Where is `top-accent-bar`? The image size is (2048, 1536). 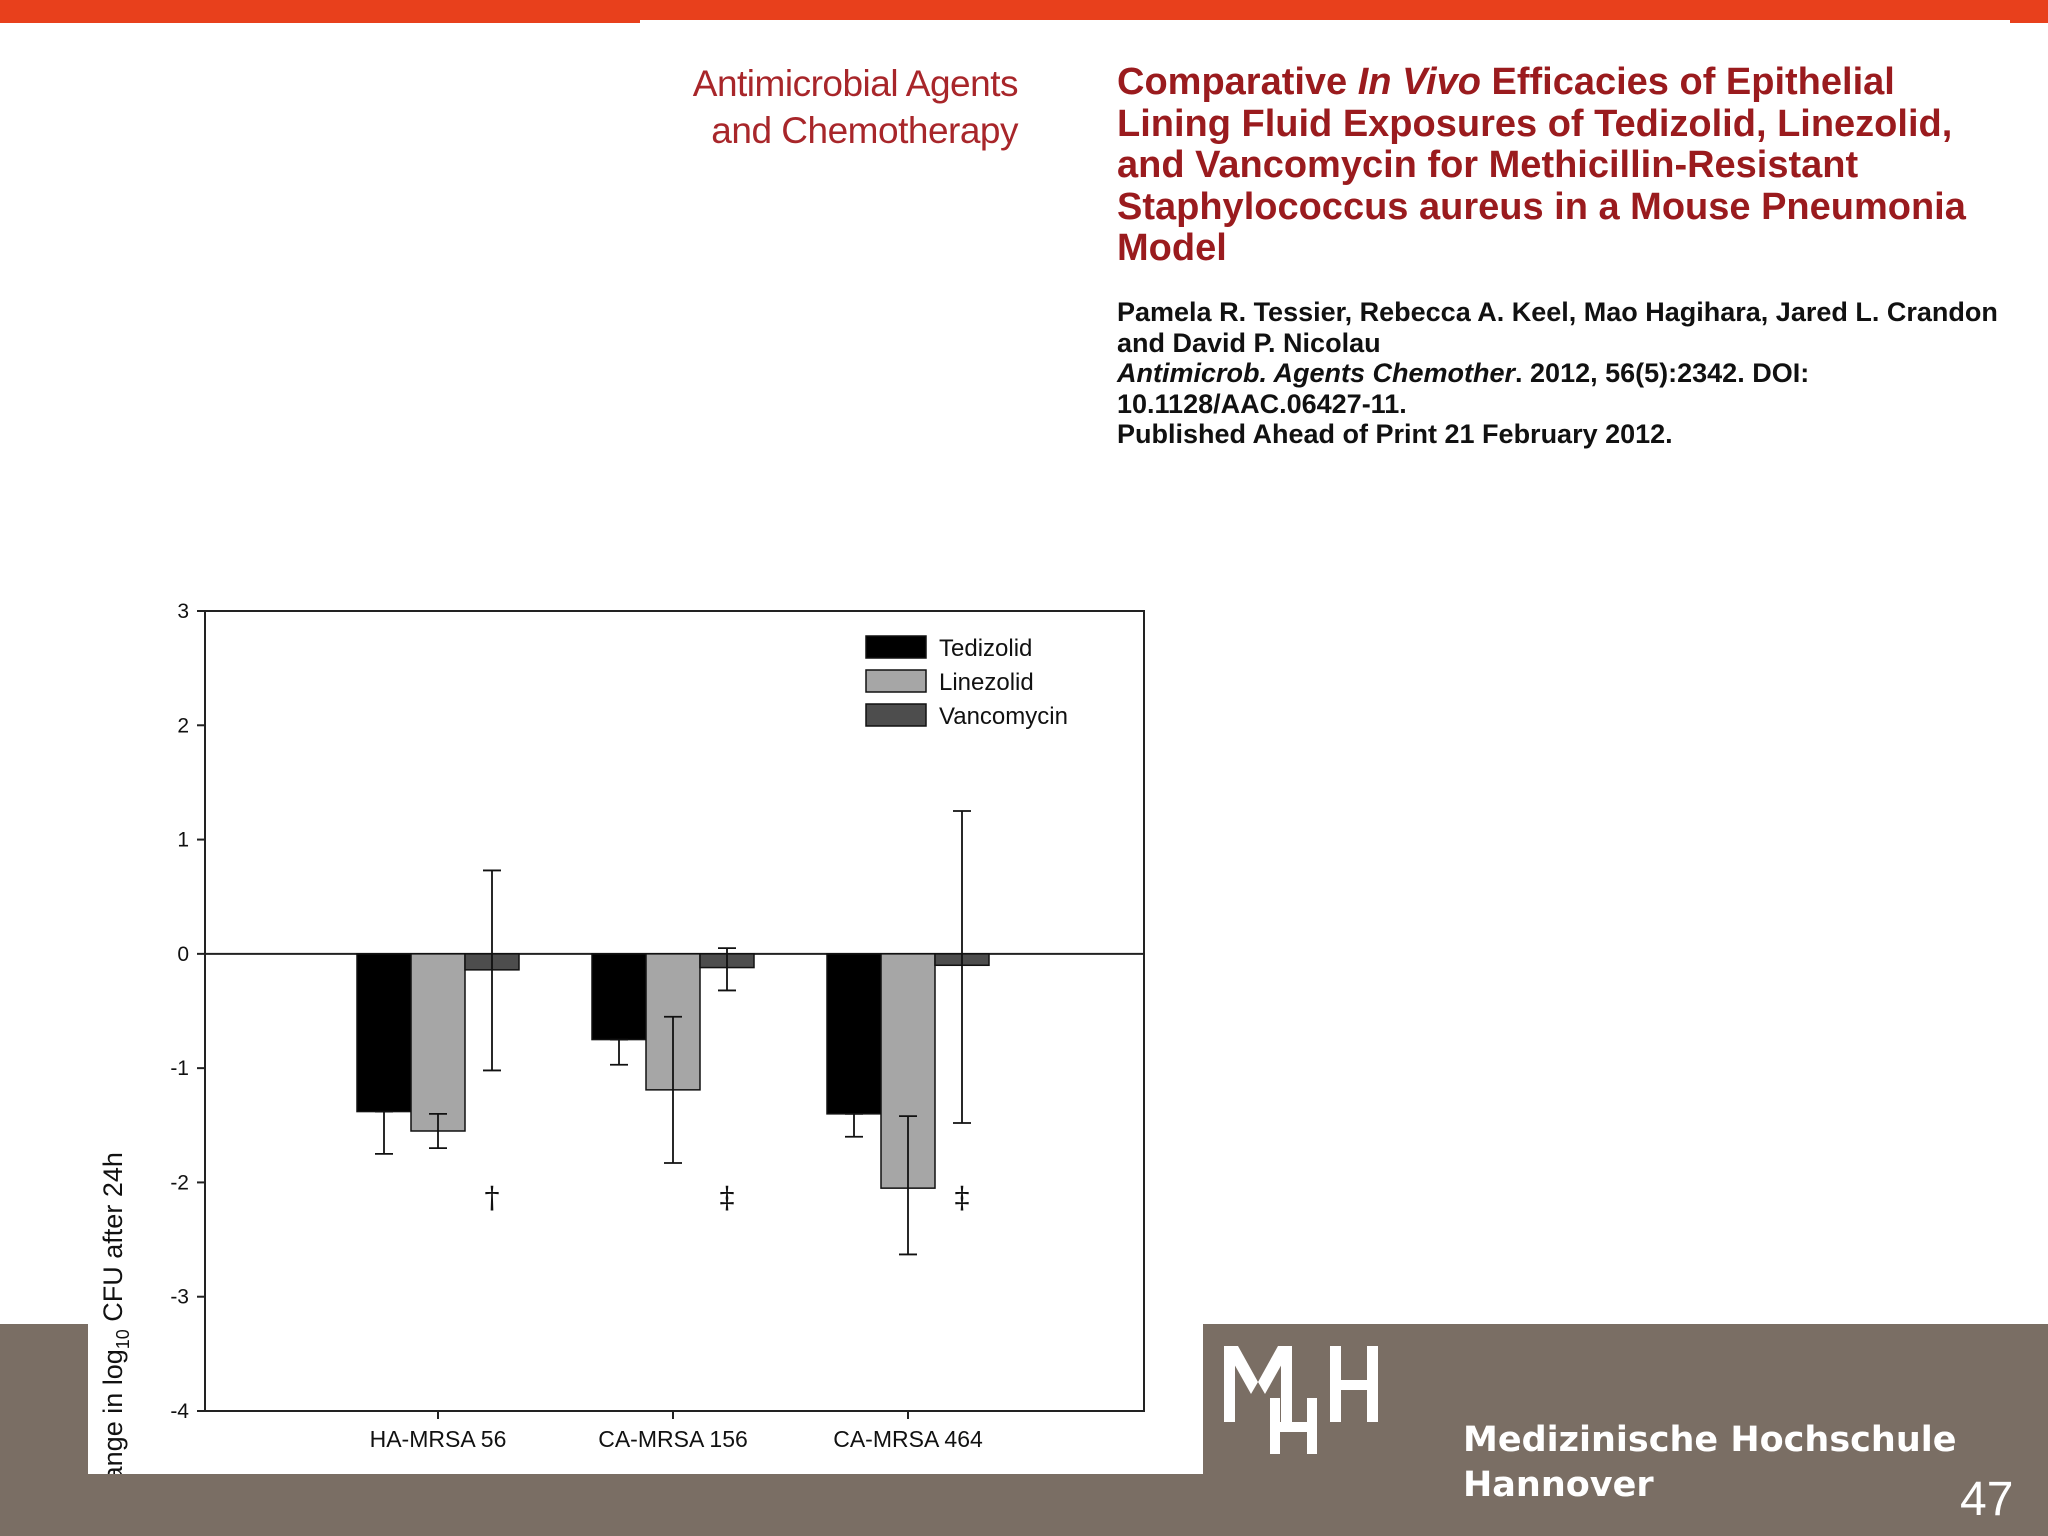
top-accent-bar is located at coordinates (1024, 11).